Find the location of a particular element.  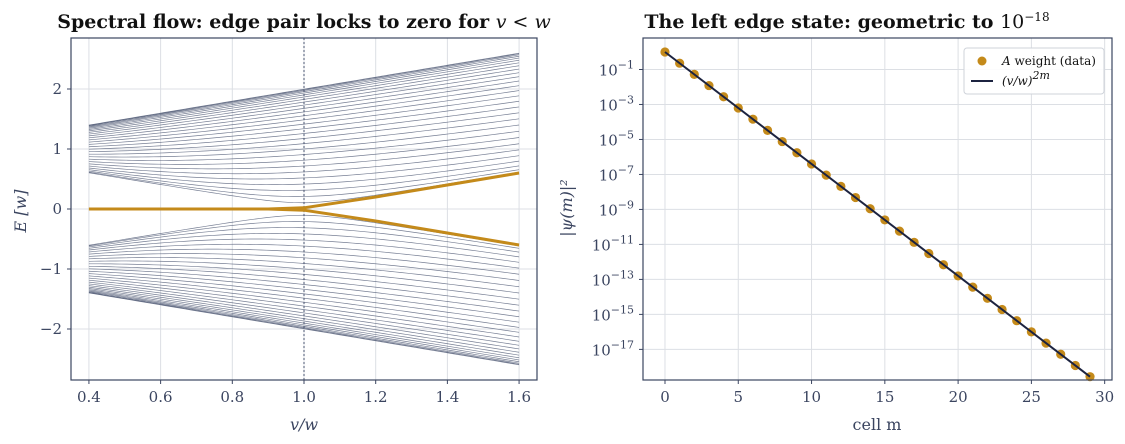

left-x-tick-label: 1.2 is located at coordinates (376, 397).